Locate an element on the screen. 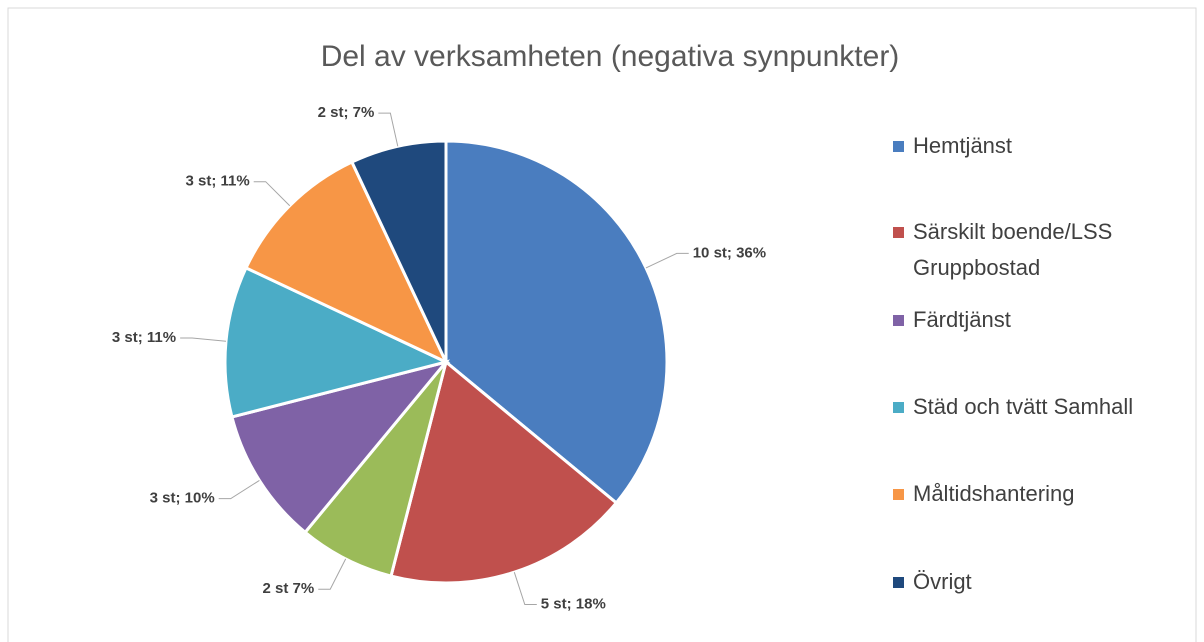 This screenshot has height=642, width=1204. legend-item: Färdtjänst is located at coordinates (1040, 320).